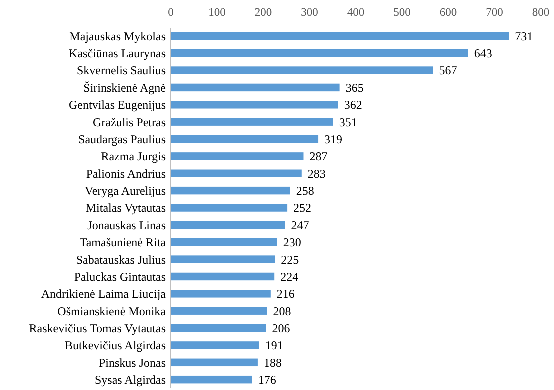 The width and height of the screenshot is (554, 390). Describe the element at coordinates (97, 328) in the screenshot. I see `y-tick-label: Raskevičius Tomas Vytautas` at that location.